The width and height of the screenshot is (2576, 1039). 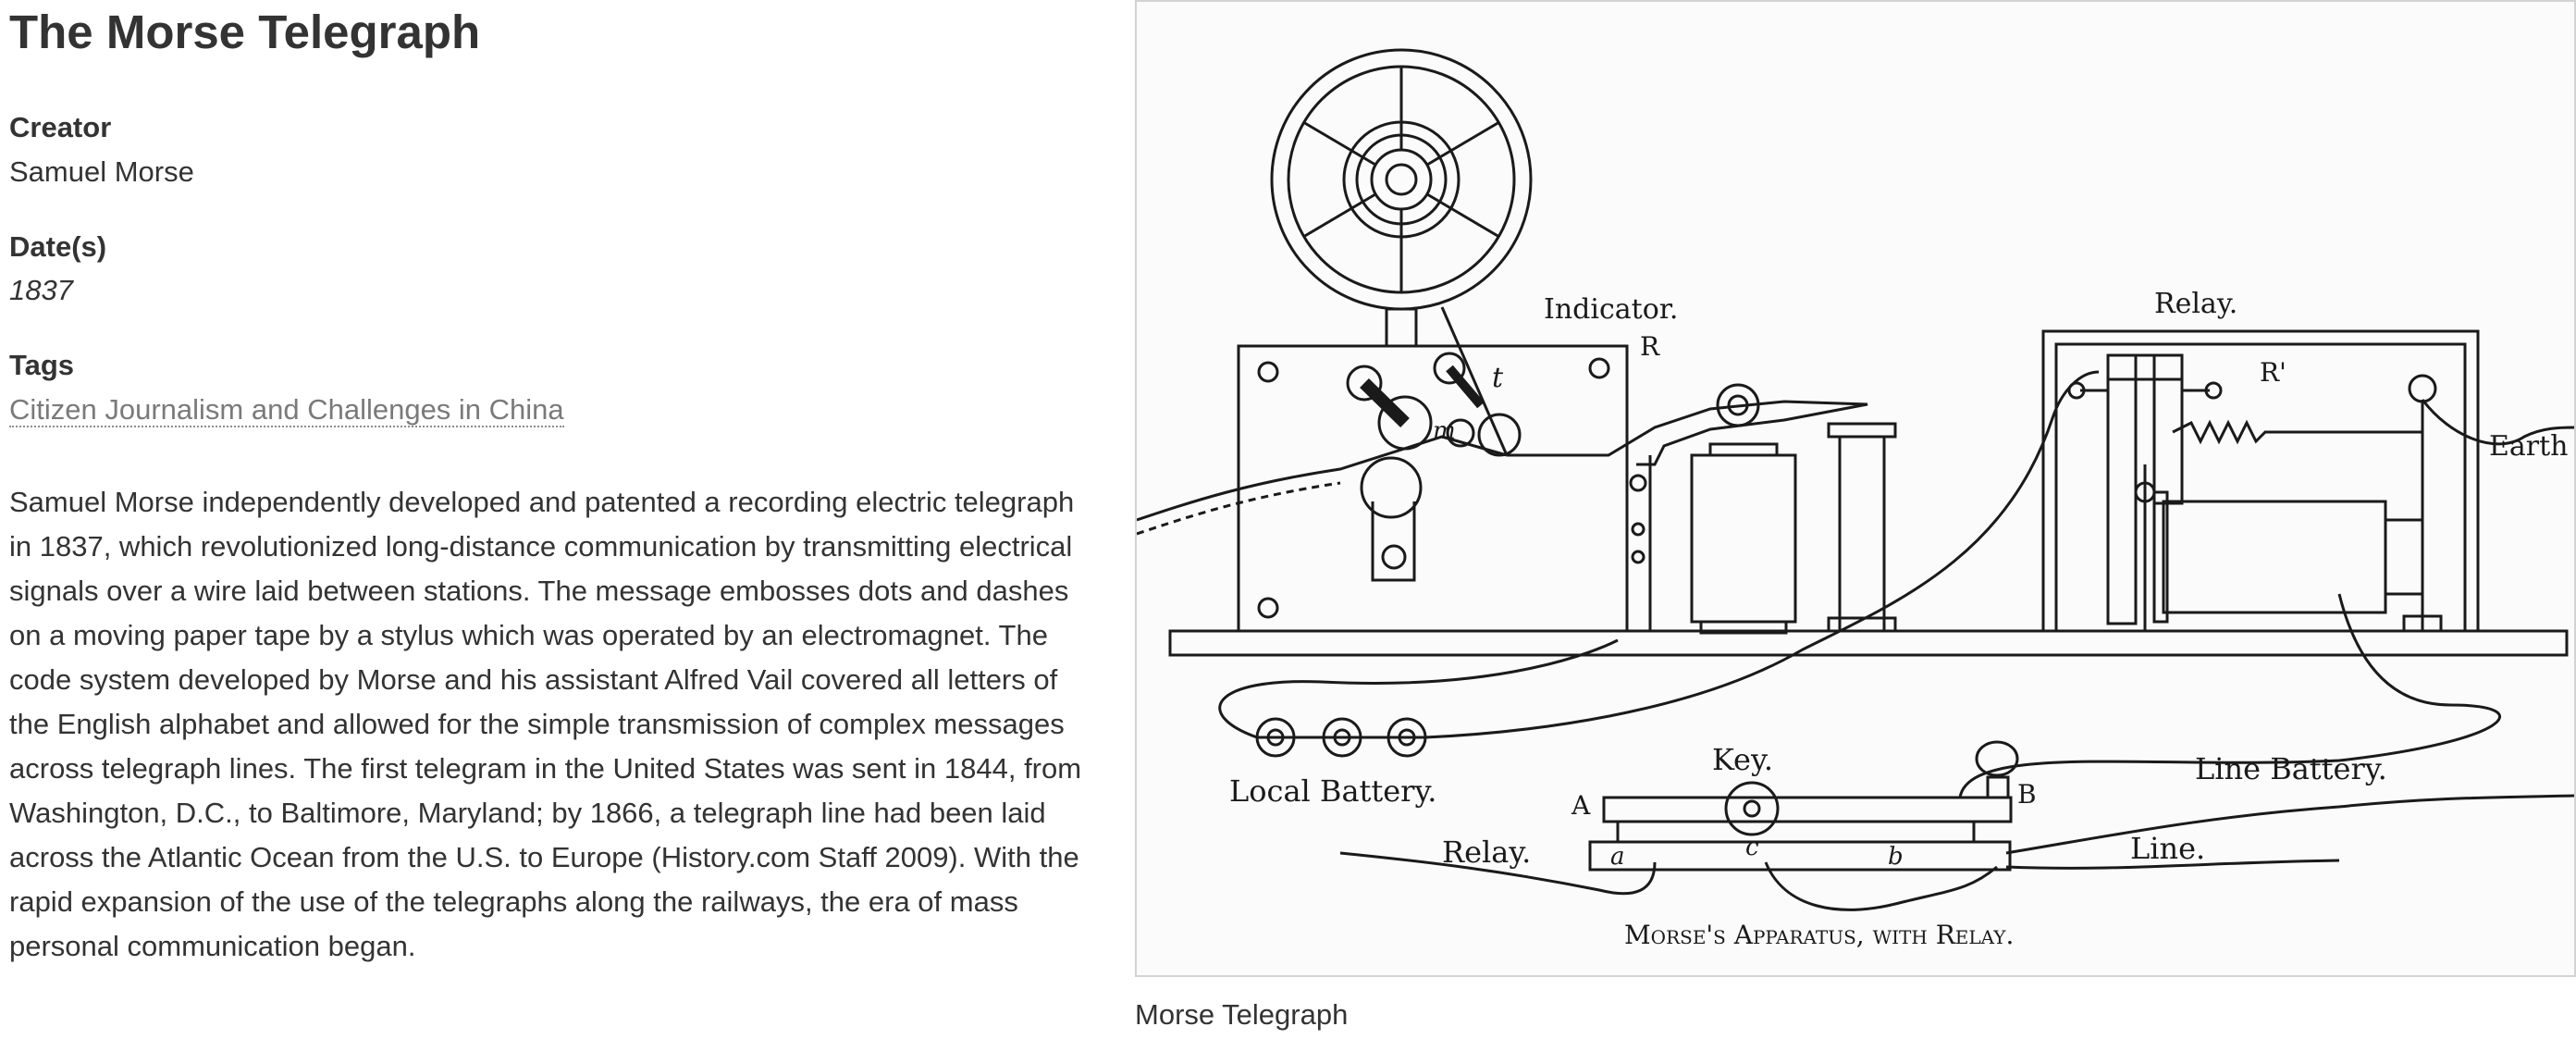 I want to click on key-label: Key., so click(x=1742, y=759).